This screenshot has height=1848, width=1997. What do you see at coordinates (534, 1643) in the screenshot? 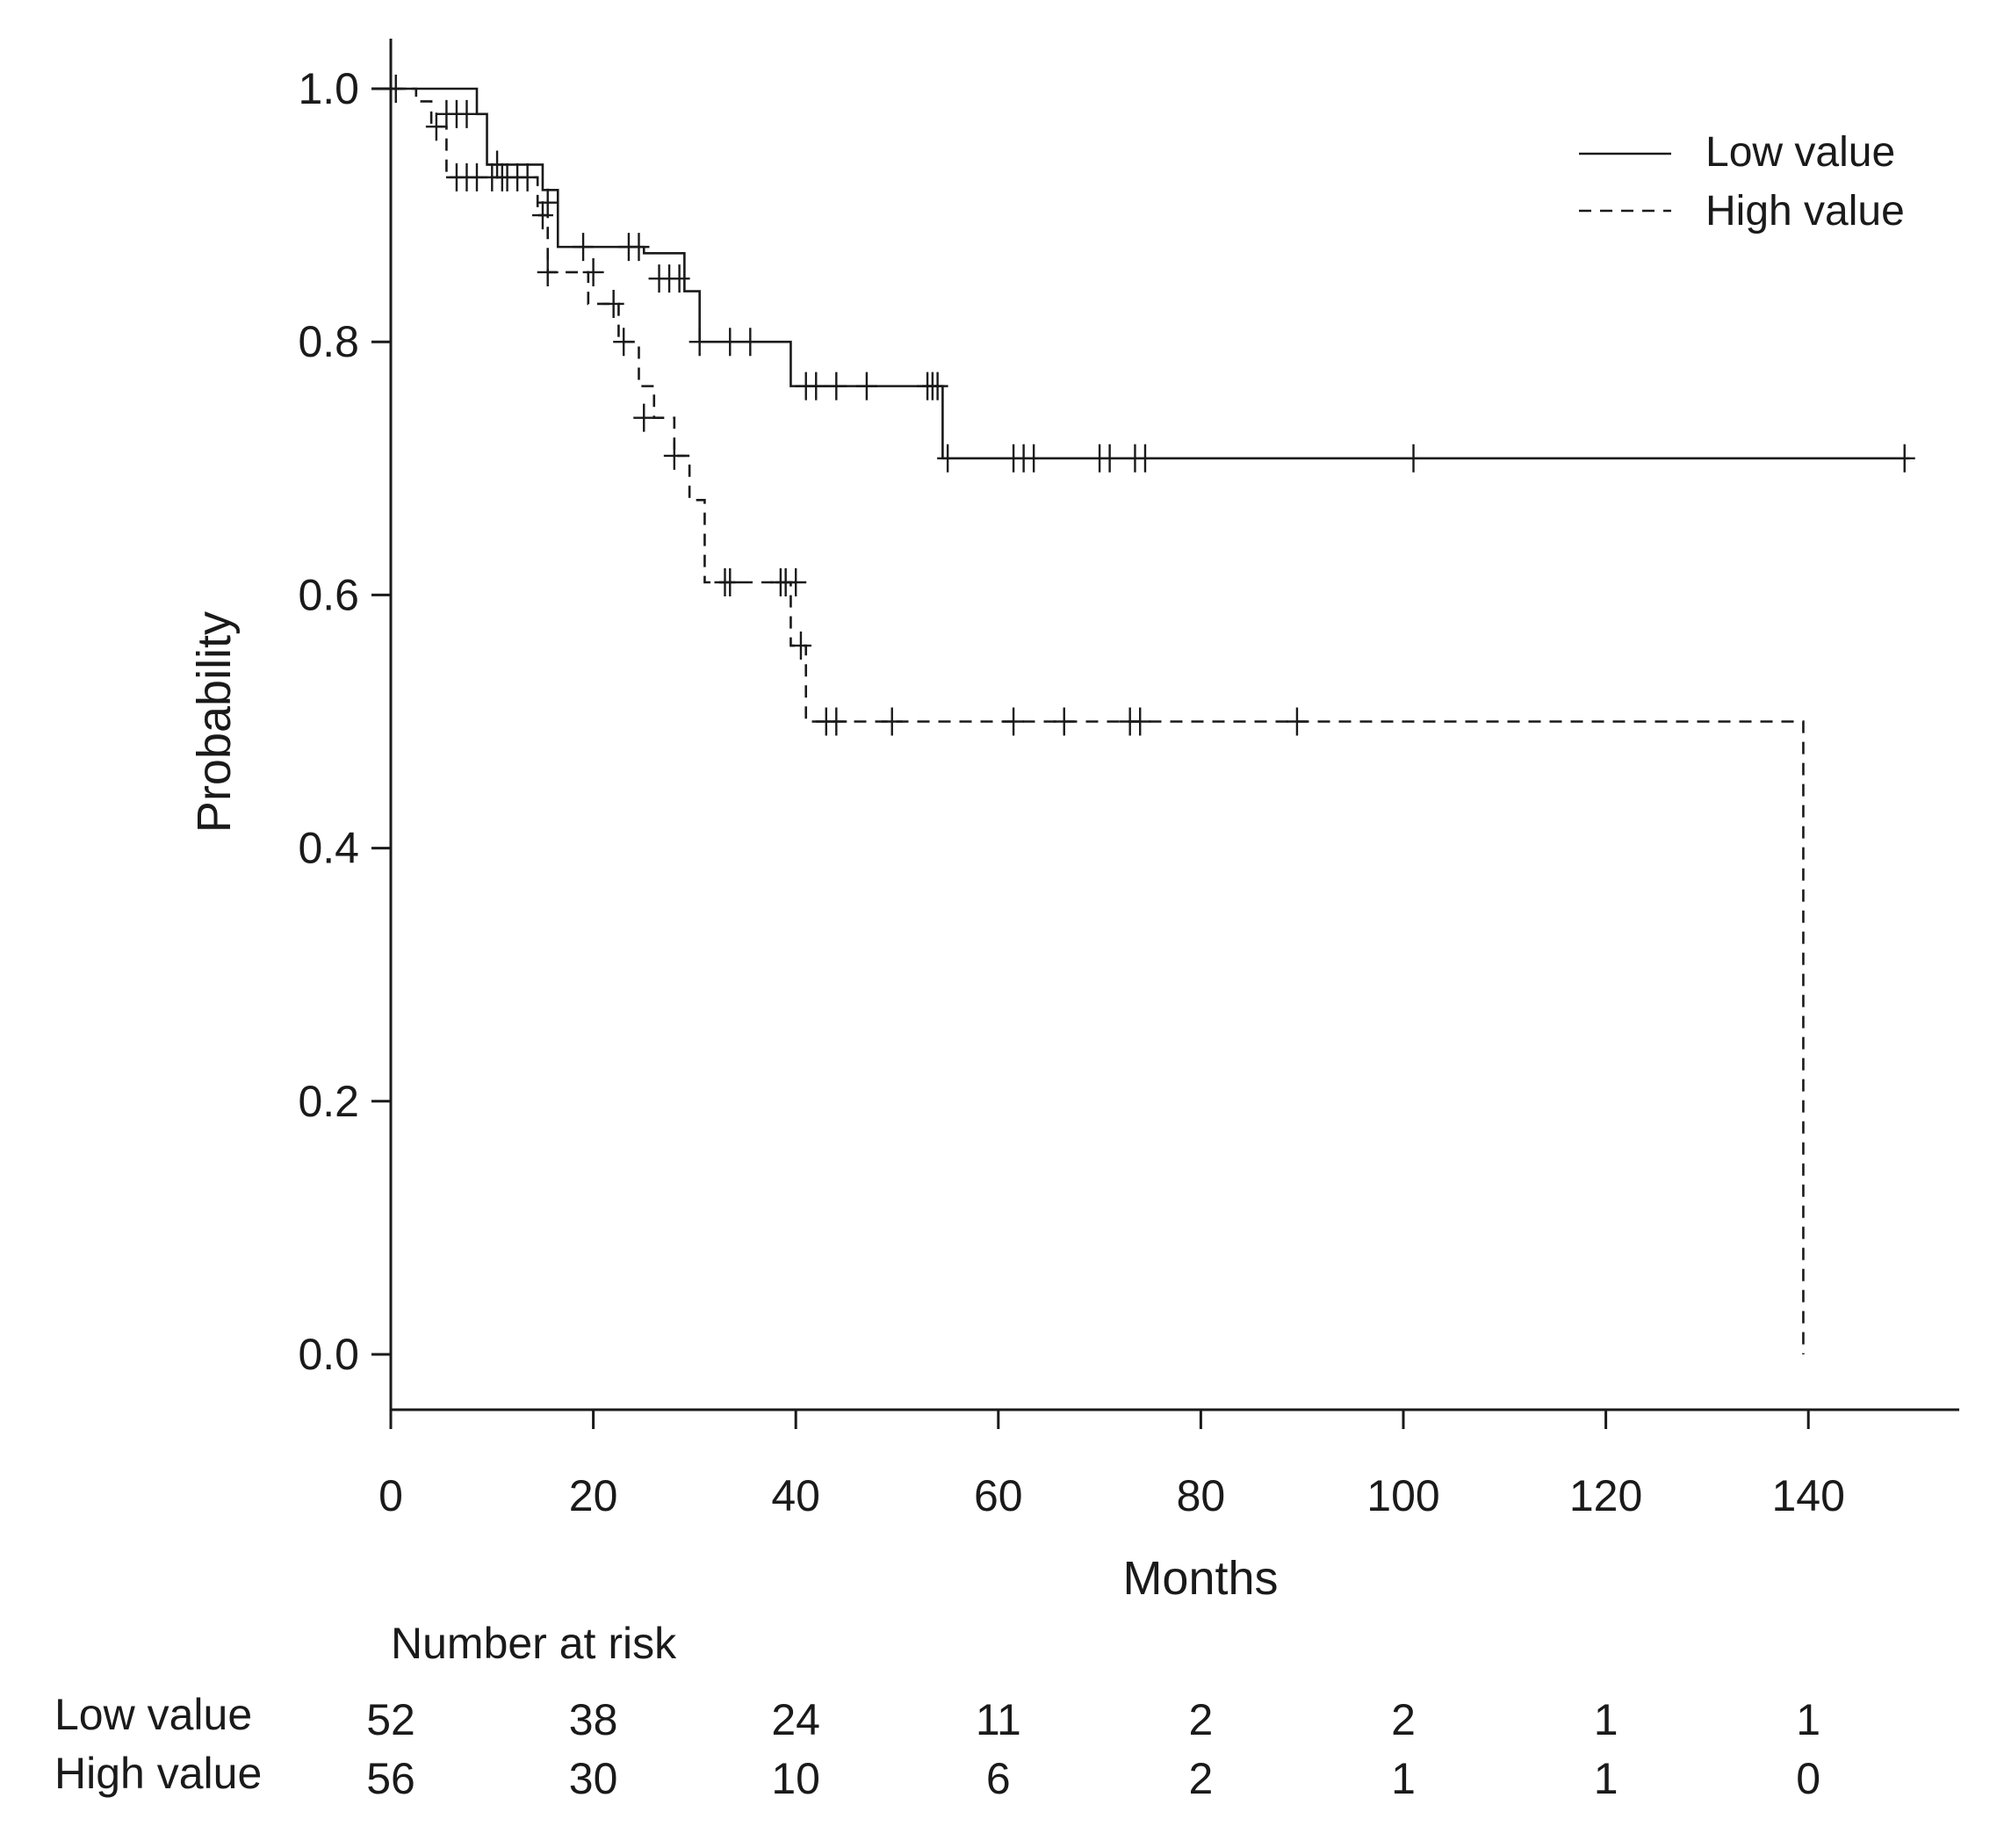
I see `risk-table-title: Number at risk` at bounding box center [534, 1643].